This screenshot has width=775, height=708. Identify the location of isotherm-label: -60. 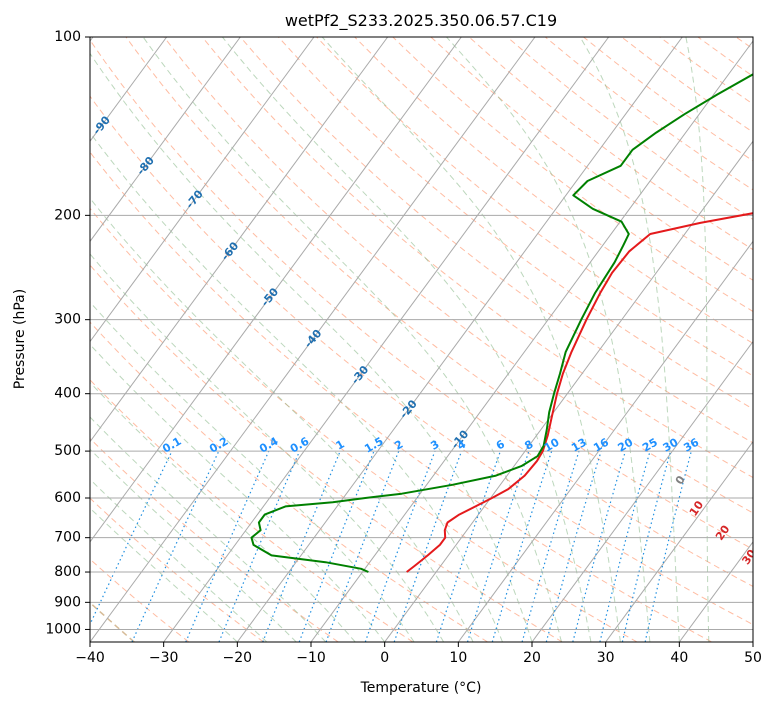
(230, 251).